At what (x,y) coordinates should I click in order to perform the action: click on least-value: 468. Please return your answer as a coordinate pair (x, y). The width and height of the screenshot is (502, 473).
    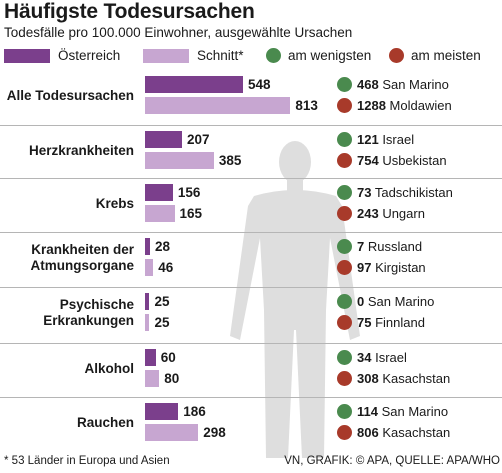
    Looking at the image, I should click on (368, 84).